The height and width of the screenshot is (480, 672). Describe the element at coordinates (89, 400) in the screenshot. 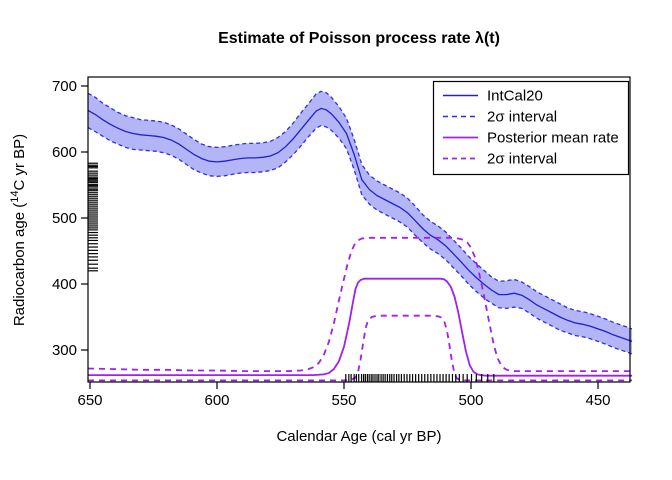

I see `x-tick-label: 650` at that location.